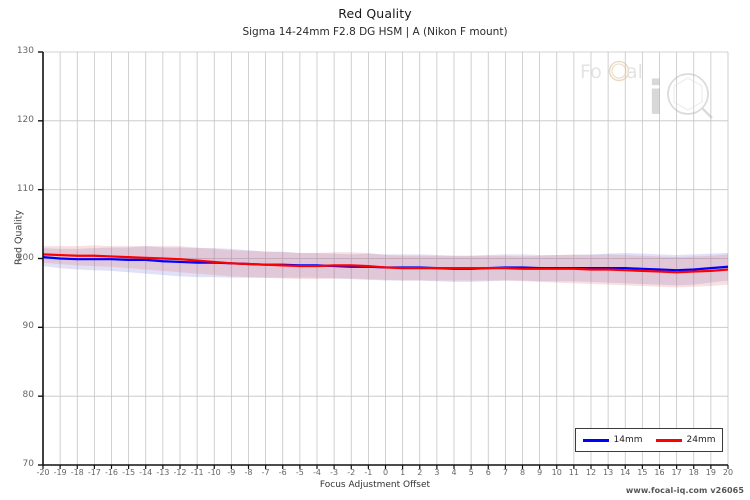 This screenshot has height=500, width=750. What do you see at coordinates (573, 472) in the screenshot?
I see `x-tick-label: 11` at bounding box center [573, 472].